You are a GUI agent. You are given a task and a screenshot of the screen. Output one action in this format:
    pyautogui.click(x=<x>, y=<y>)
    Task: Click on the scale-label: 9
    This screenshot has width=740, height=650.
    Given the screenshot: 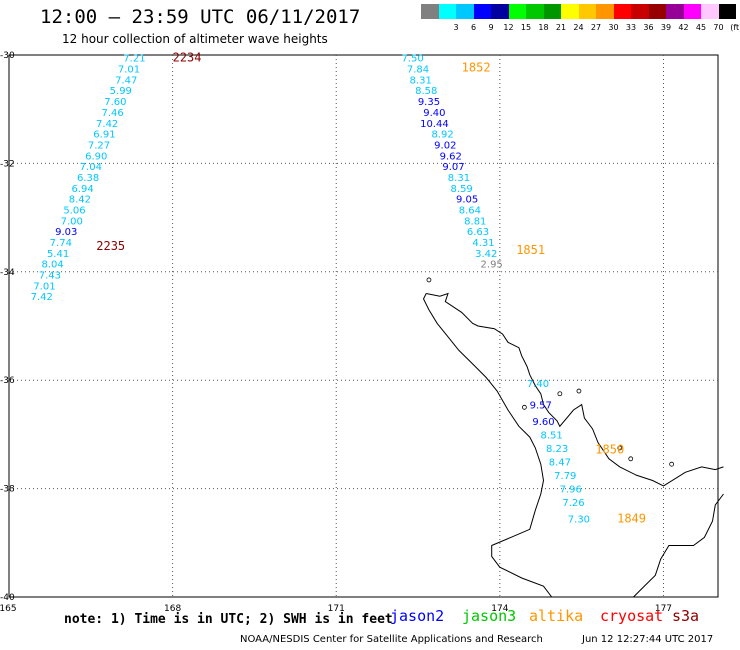 What is the action you would take?
    pyautogui.click(x=491, y=27)
    